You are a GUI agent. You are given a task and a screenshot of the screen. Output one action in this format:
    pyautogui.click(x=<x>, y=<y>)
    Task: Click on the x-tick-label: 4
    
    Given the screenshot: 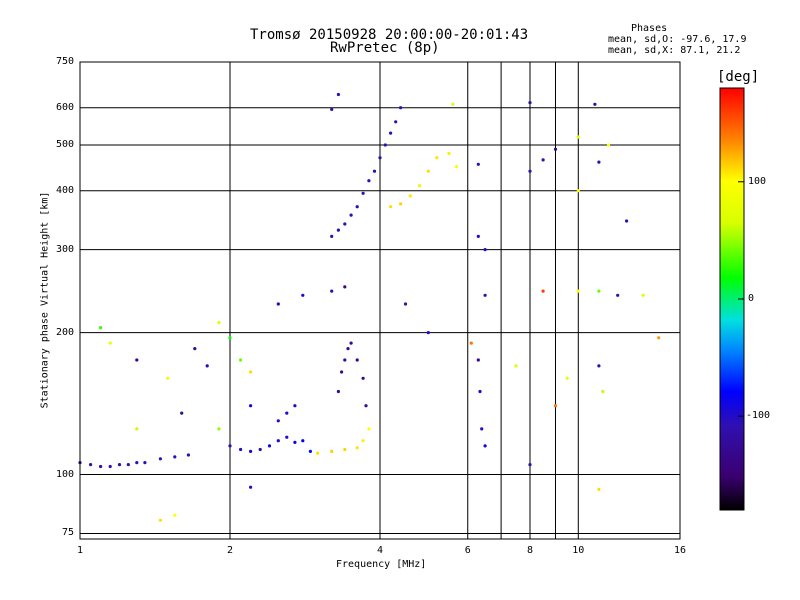 What is the action you would take?
    pyautogui.click(x=380, y=550)
    